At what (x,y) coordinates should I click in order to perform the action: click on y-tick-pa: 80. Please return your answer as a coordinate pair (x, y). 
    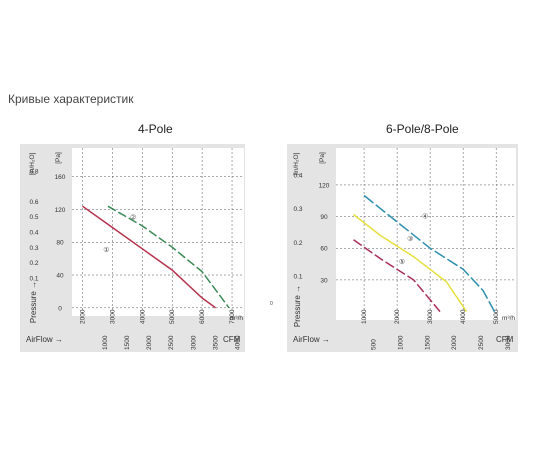
    Looking at the image, I should click on (60, 243).